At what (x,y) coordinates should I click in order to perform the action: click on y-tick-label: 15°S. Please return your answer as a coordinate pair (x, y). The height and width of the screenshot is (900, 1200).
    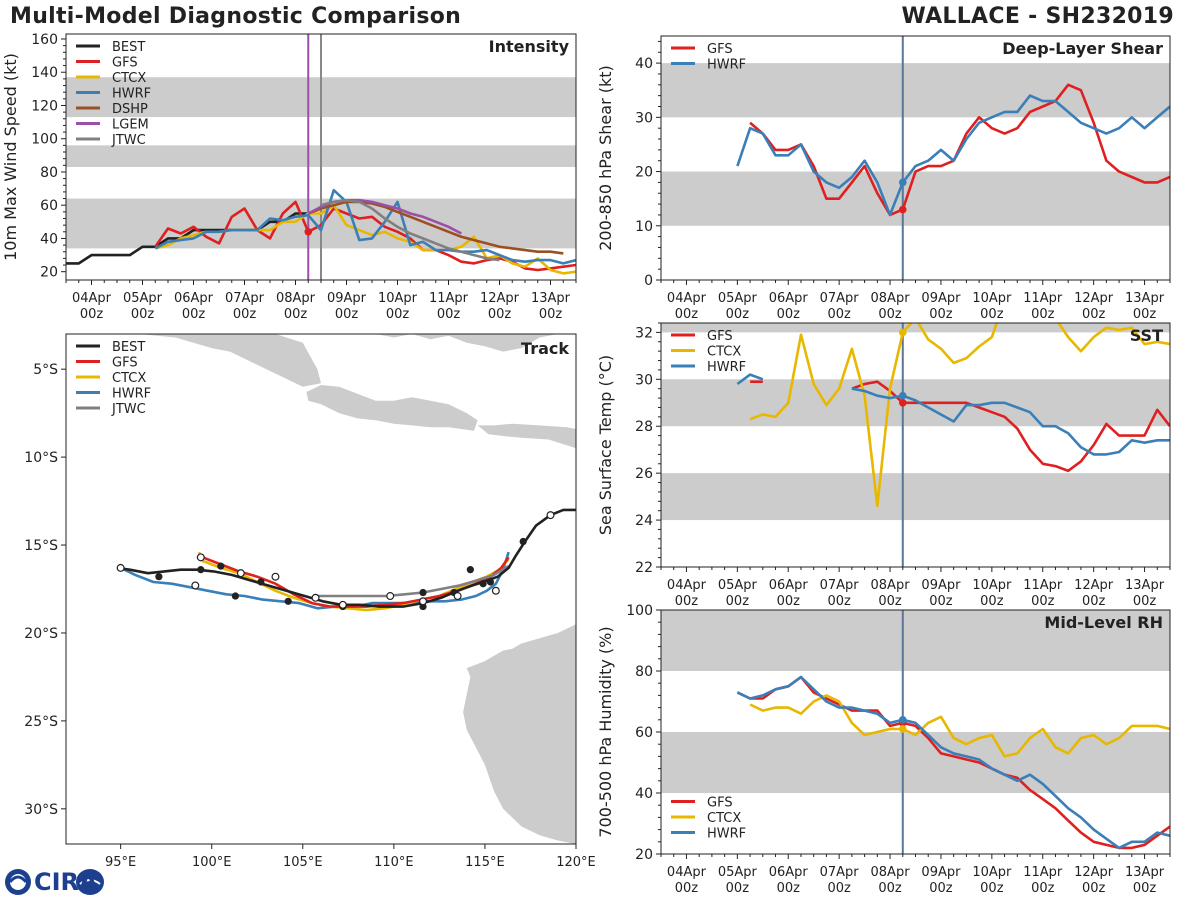
    Looking at the image, I should click on (41, 546).